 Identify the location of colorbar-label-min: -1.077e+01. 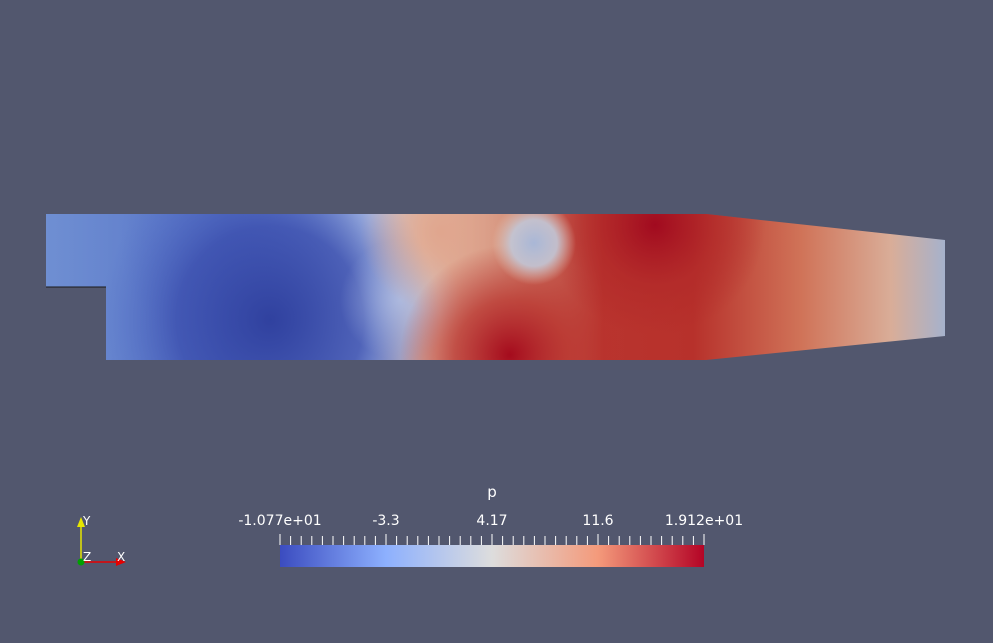
(280, 521).